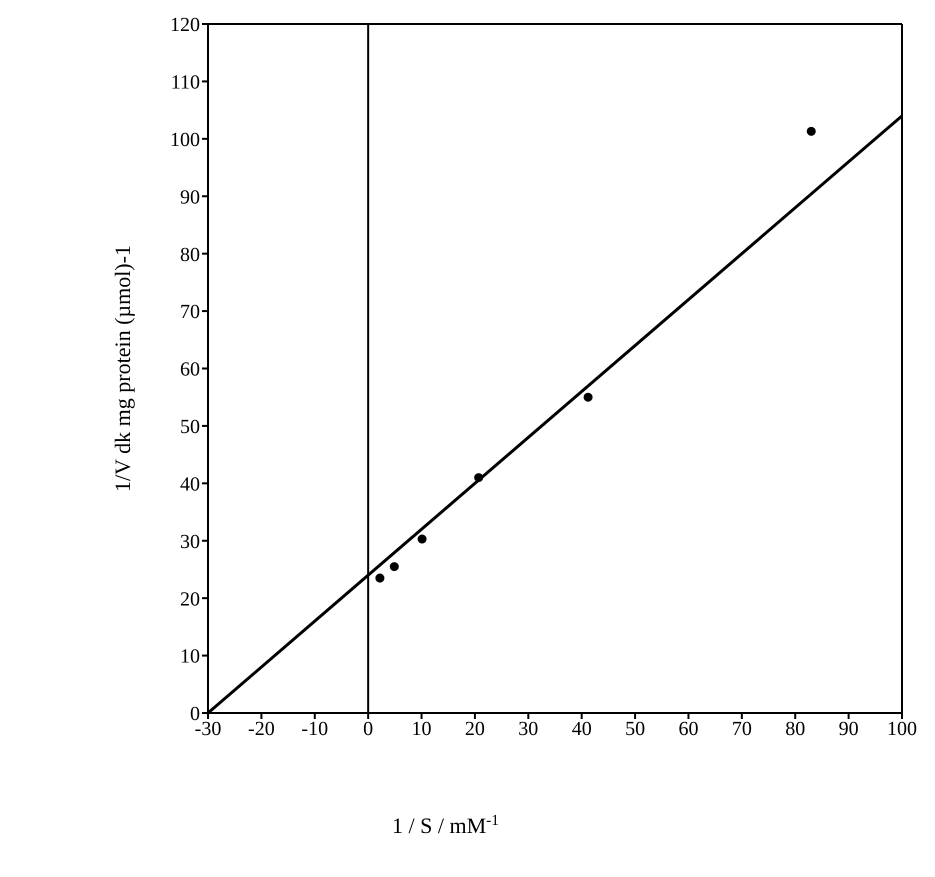  I want to click on y-tick-label: 0, so click(195, 714).